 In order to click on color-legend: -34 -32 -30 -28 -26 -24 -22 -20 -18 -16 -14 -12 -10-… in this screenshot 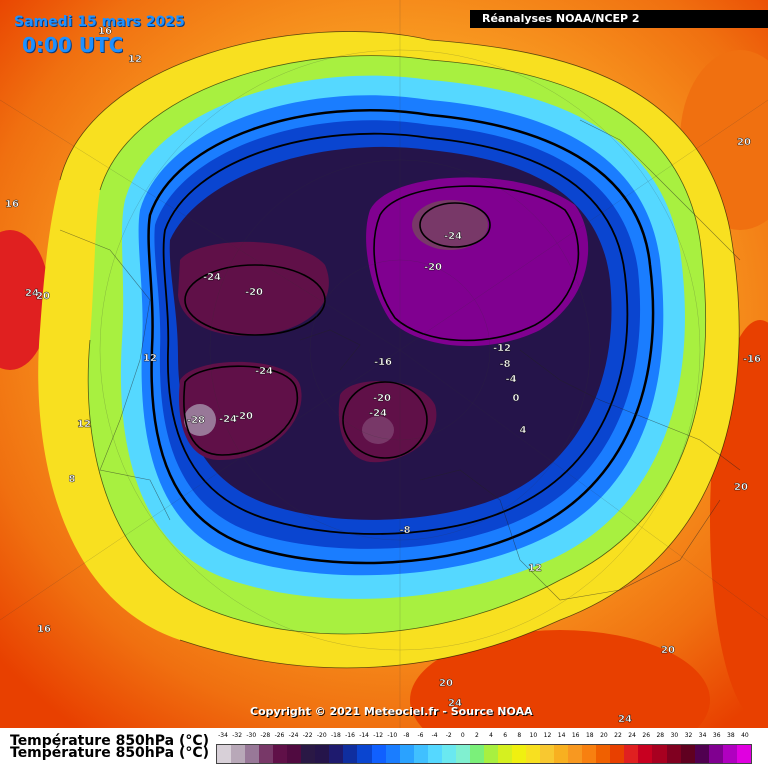, I will do `click(484, 748)`.